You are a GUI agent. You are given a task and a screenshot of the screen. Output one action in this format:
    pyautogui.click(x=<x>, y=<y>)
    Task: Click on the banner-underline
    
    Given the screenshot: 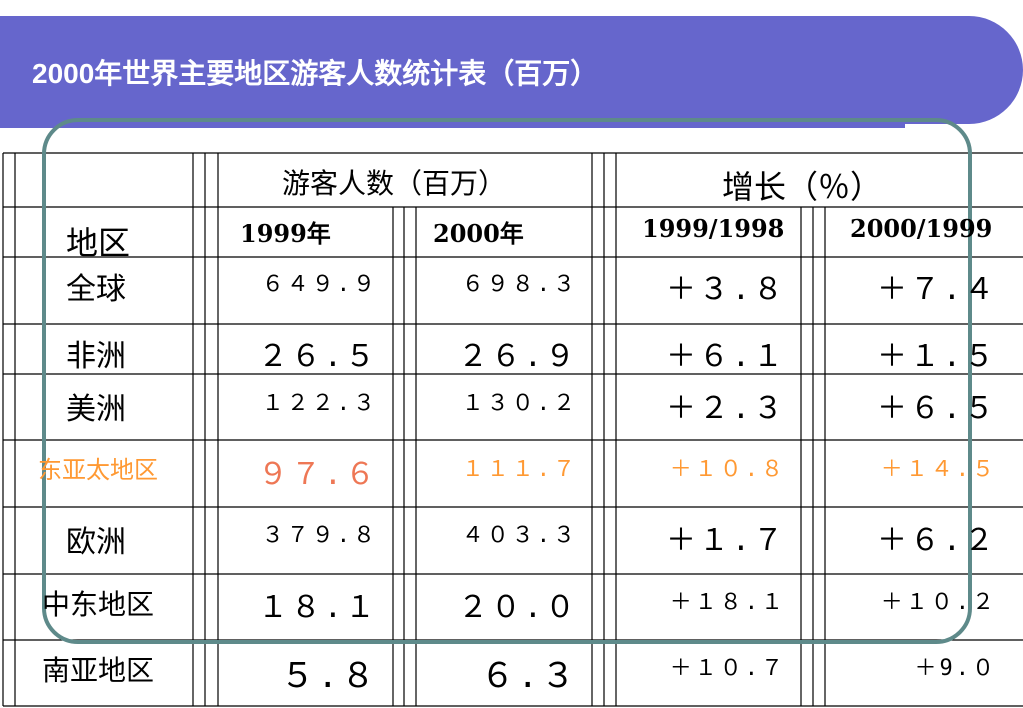 What is the action you would take?
    pyautogui.click(x=452, y=126)
    